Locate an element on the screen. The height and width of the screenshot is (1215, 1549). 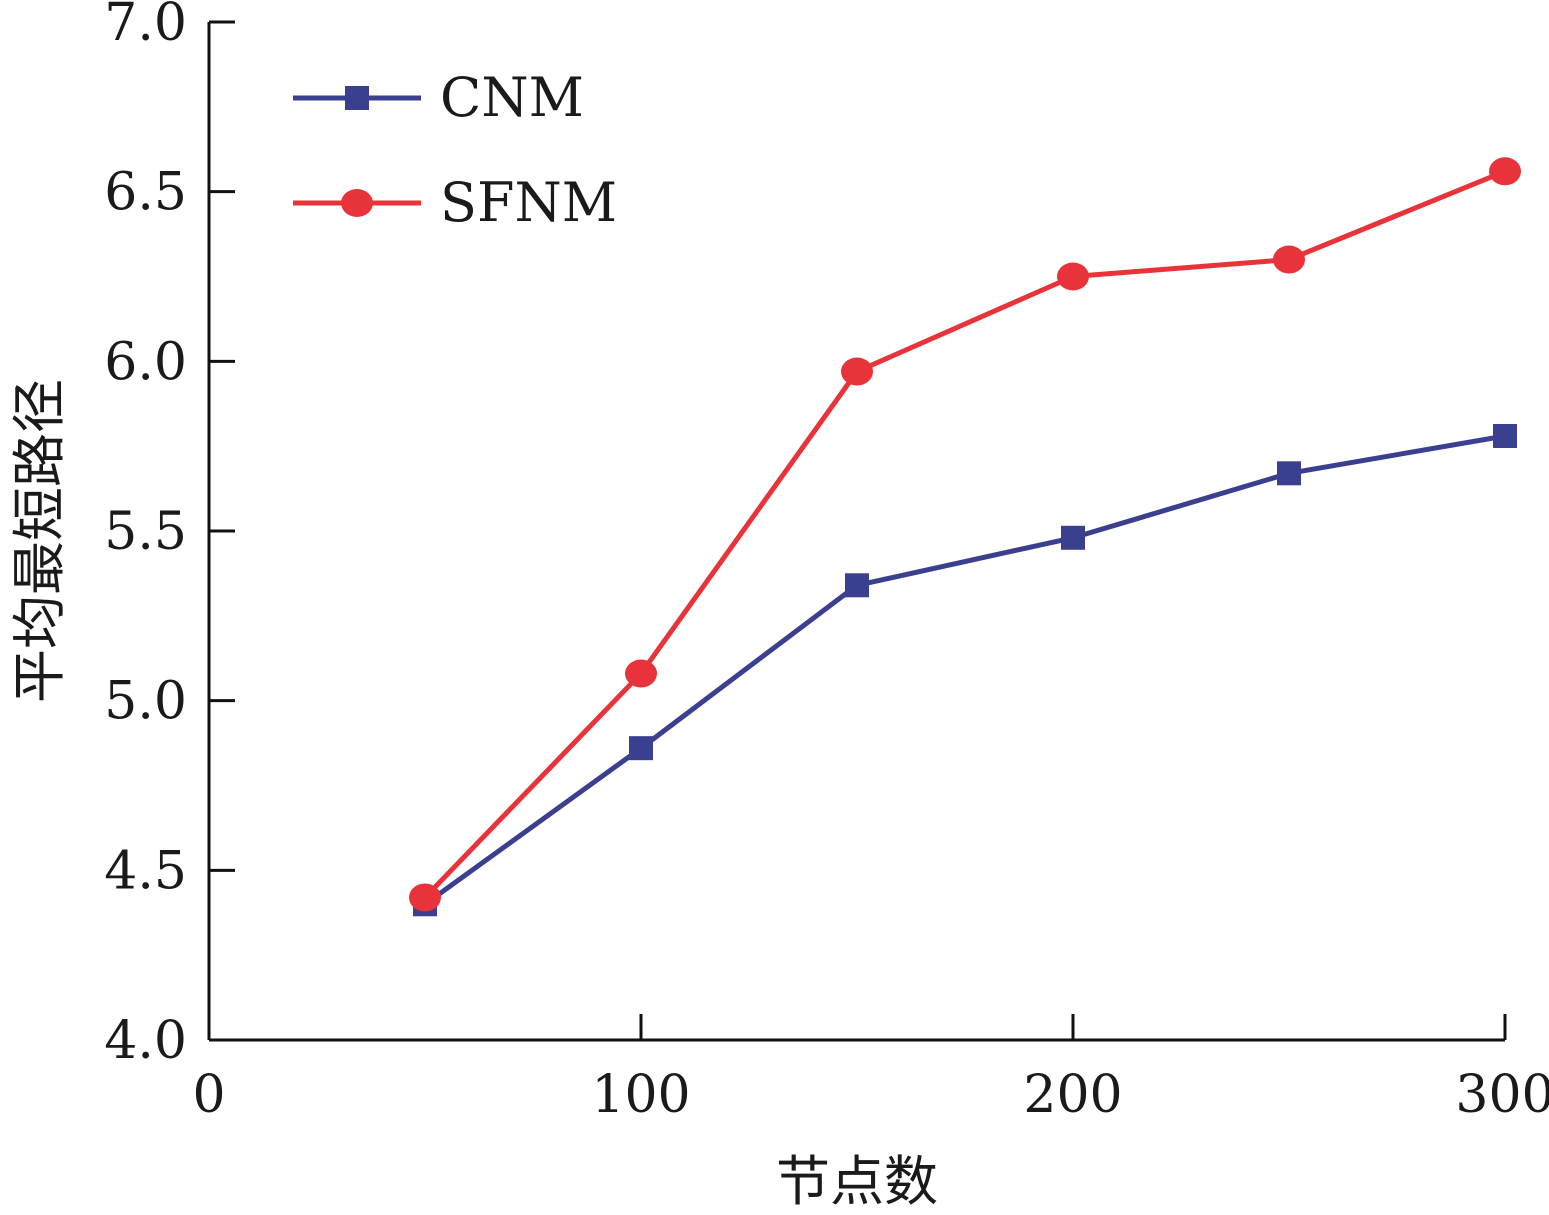
y-tick-label: 7.0 is located at coordinates (145, 26).